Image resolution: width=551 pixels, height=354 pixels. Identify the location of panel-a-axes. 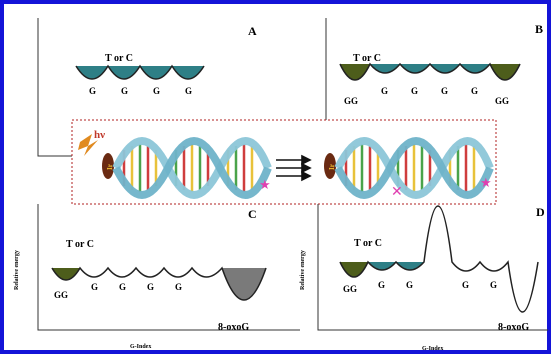
(57, 87).